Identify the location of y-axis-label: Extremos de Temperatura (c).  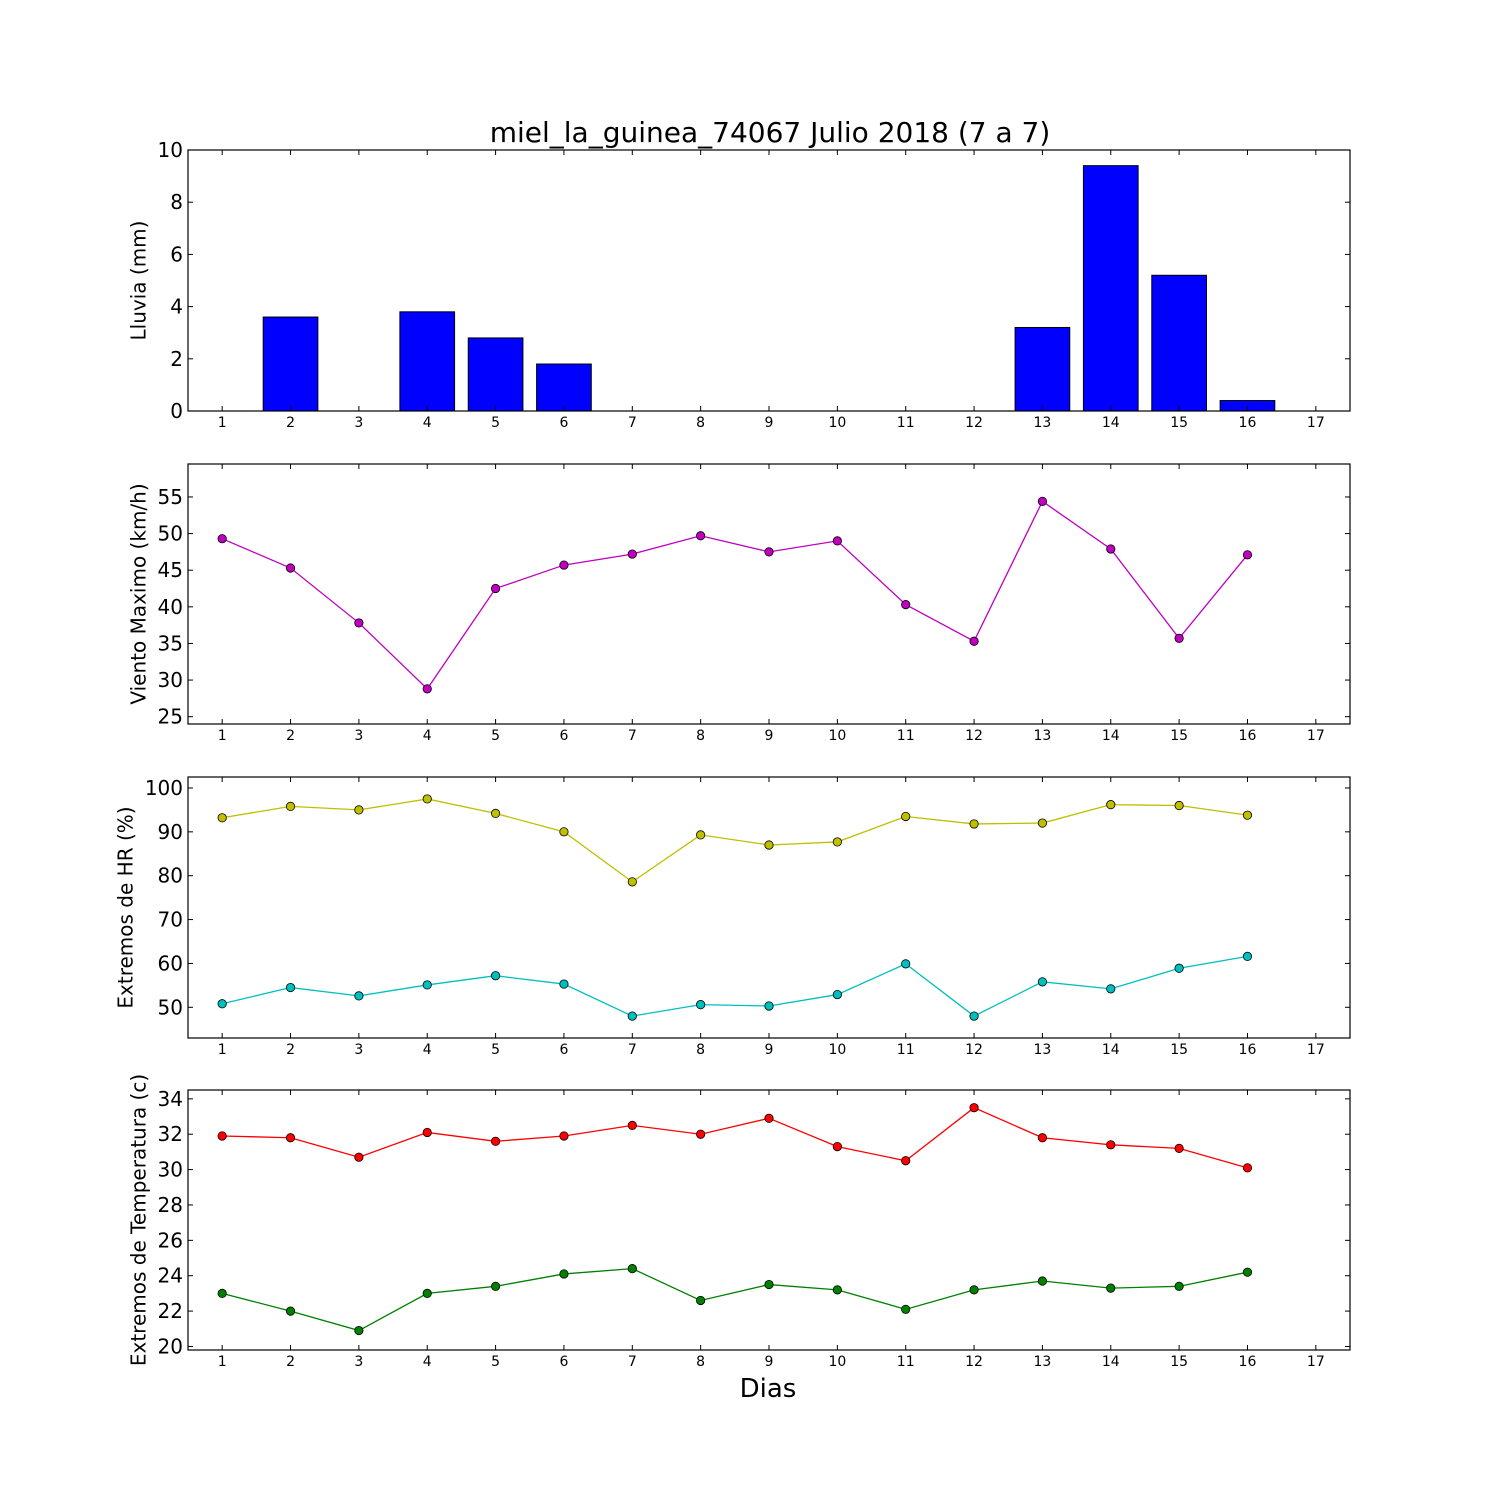
(139, 1220).